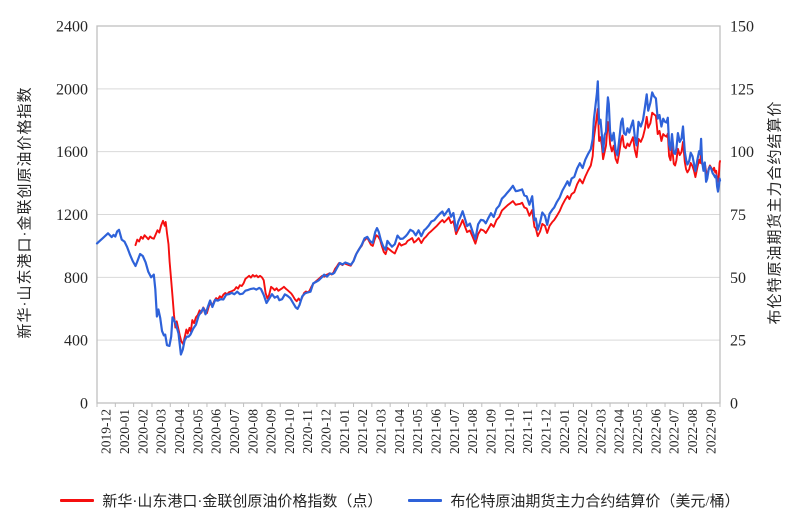 The height and width of the screenshot is (526, 800). Describe the element at coordinates (344, 431) in the screenshot. I see `x-axis-tick-label: 2021-01` at that location.